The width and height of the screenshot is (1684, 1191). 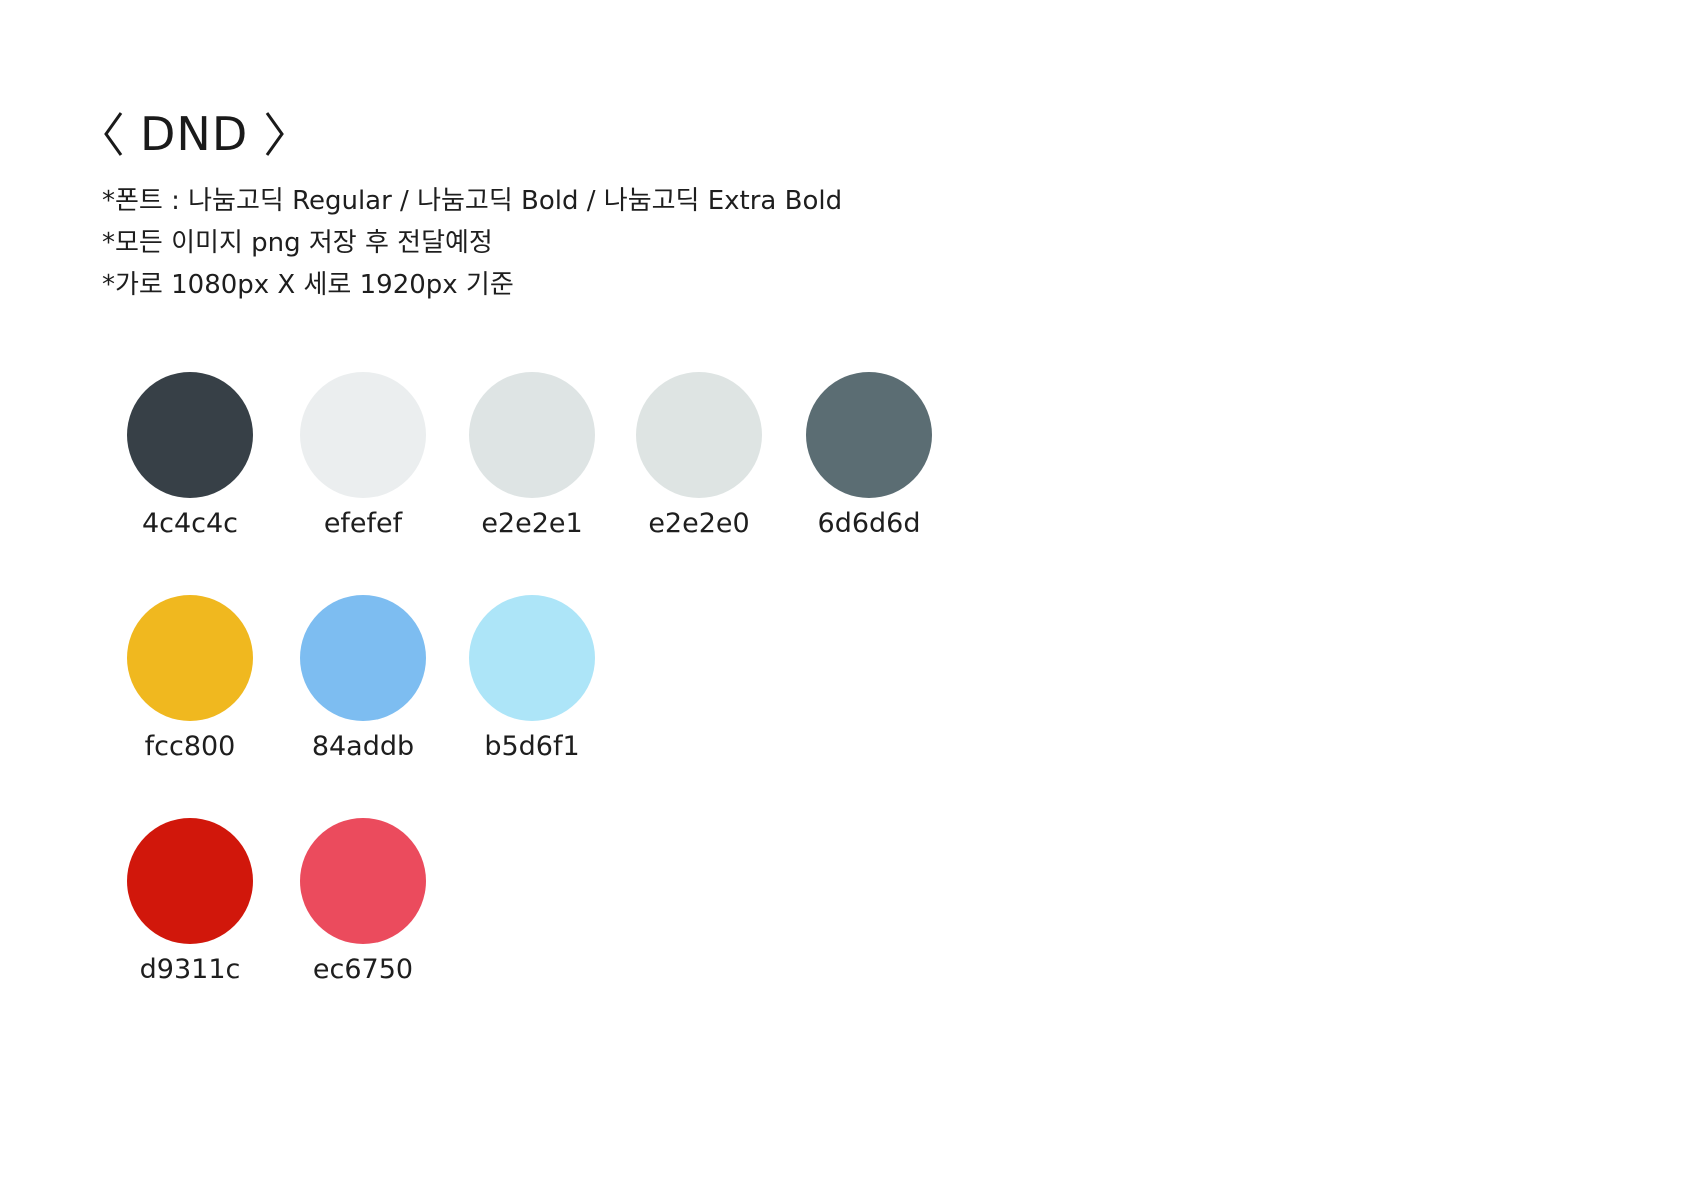 I want to click on color-swatch: d9311c, so click(x=190, y=913).